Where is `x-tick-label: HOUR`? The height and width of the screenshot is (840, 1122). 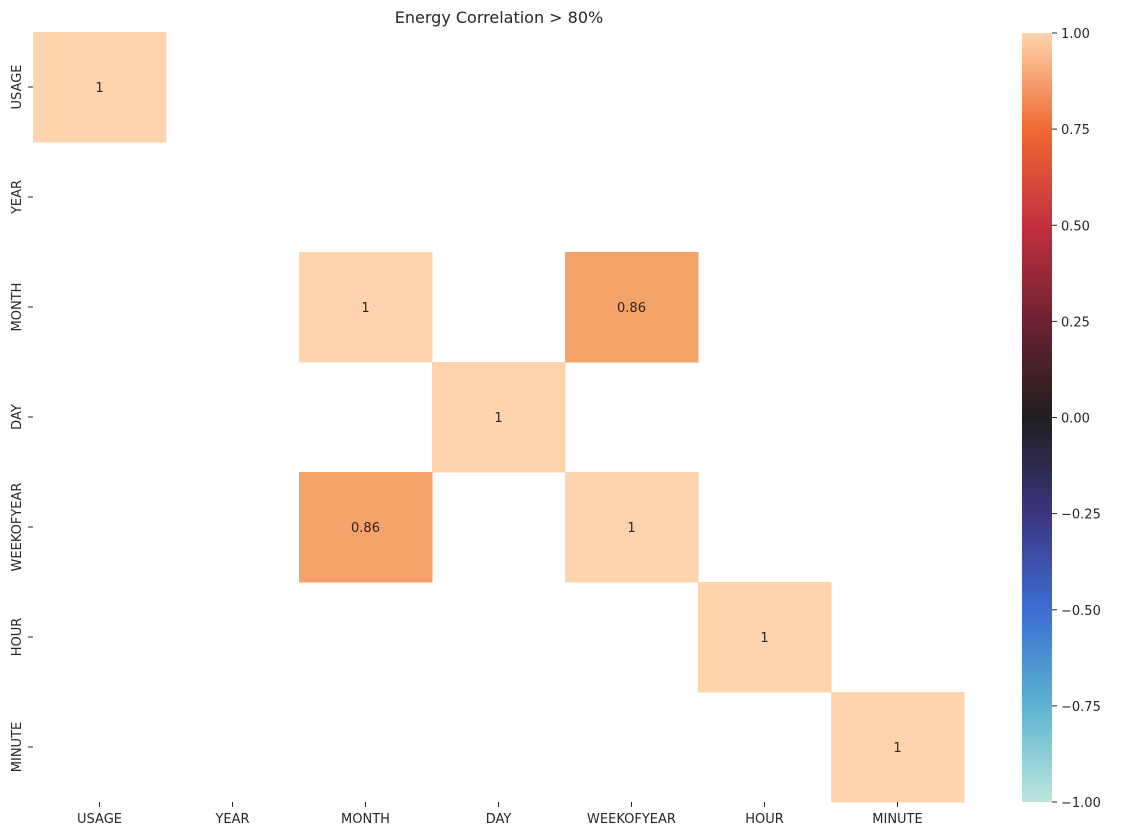
x-tick-label: HOUR is located at coordinates (764, 819).